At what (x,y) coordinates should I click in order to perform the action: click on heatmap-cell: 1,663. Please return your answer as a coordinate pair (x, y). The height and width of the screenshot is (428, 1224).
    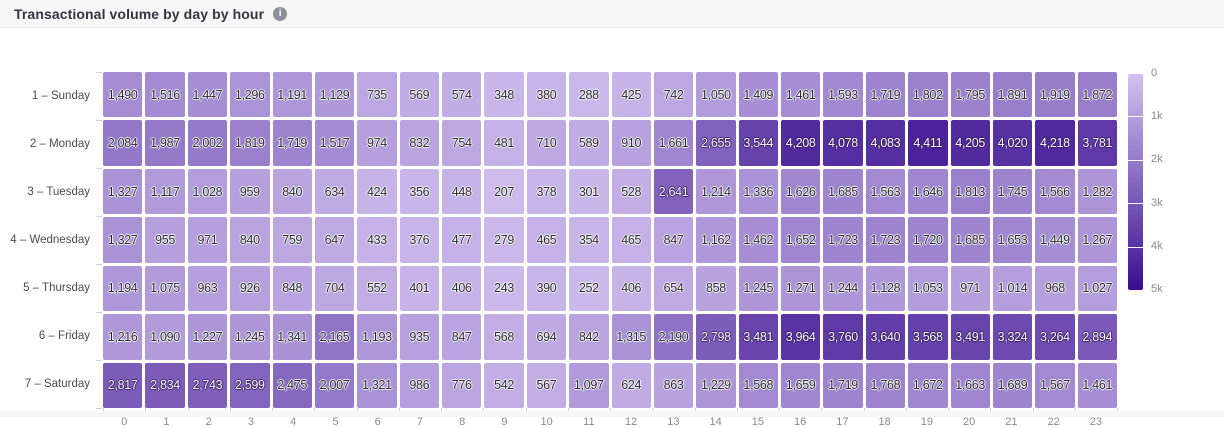
    Looking at the image, I should click on (970, 385).